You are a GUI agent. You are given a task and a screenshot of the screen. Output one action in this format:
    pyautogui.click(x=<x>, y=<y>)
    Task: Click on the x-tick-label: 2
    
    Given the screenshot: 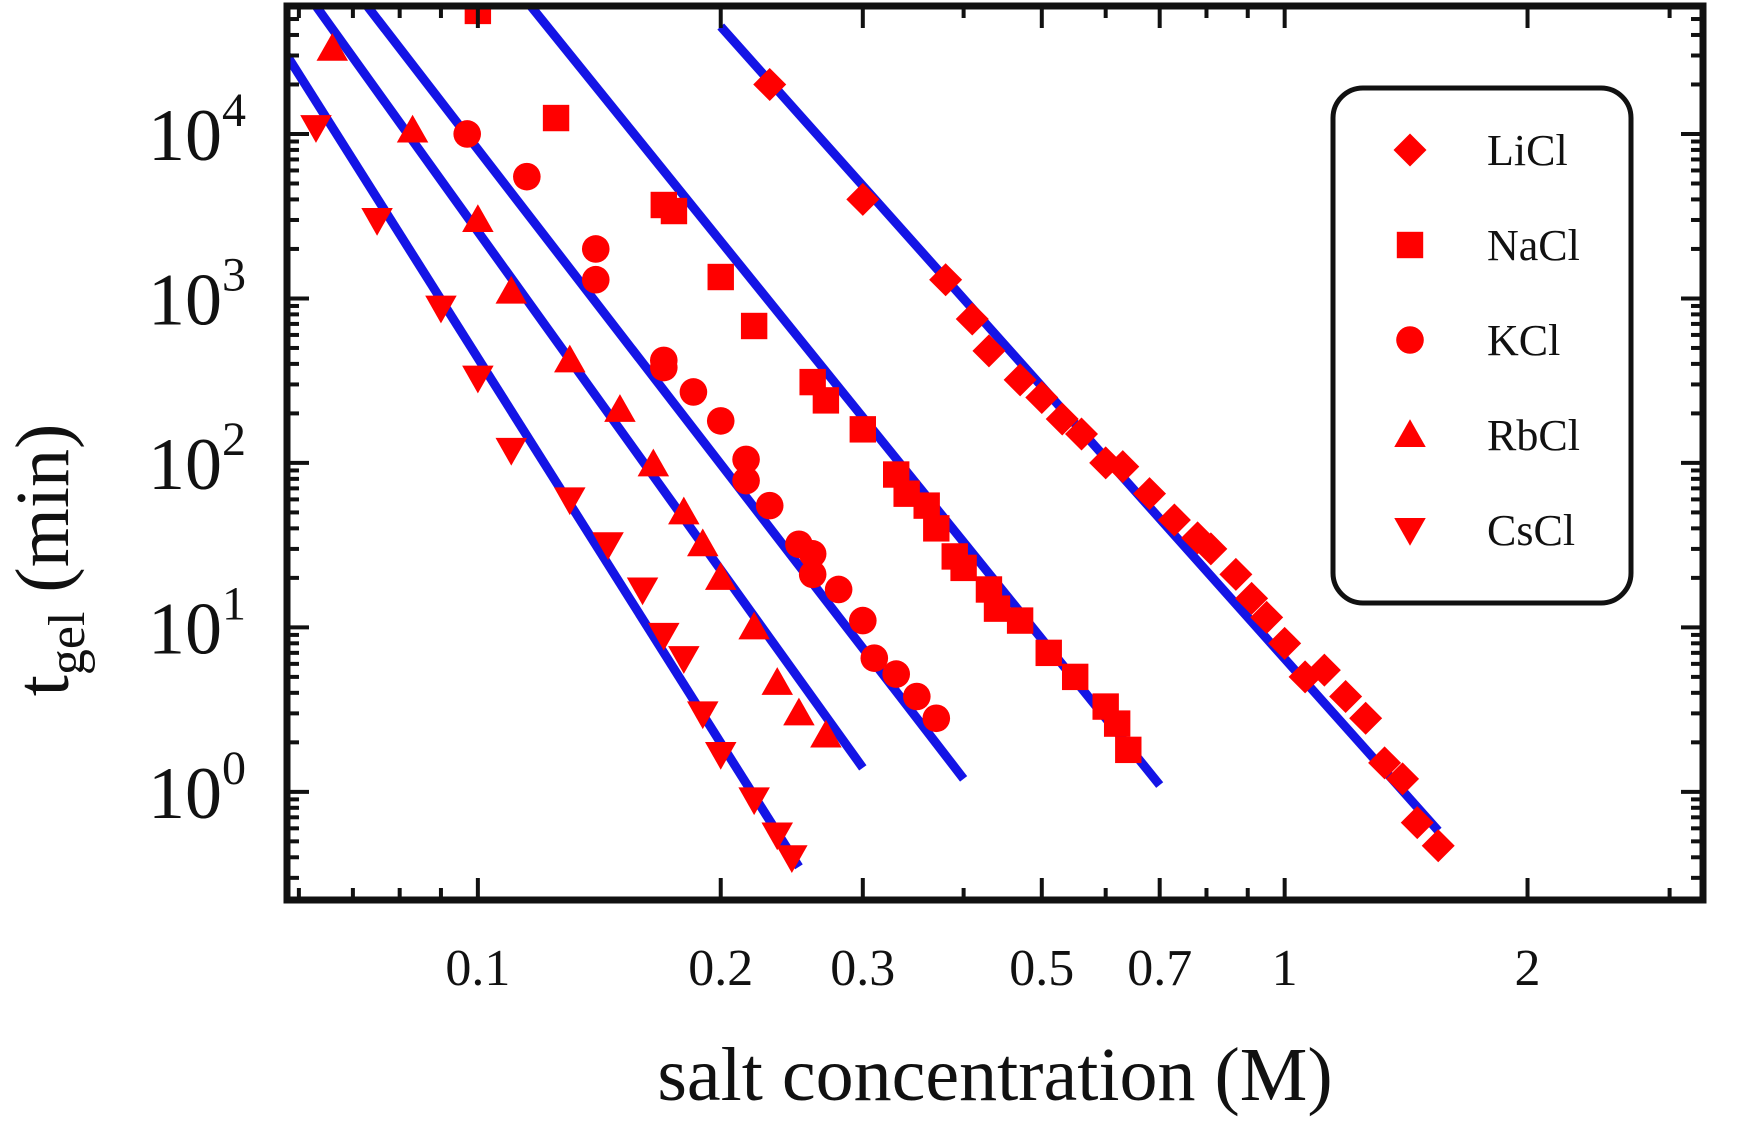 What is the action you would take?
    pyautogui.click(x=1528, y=968)
    